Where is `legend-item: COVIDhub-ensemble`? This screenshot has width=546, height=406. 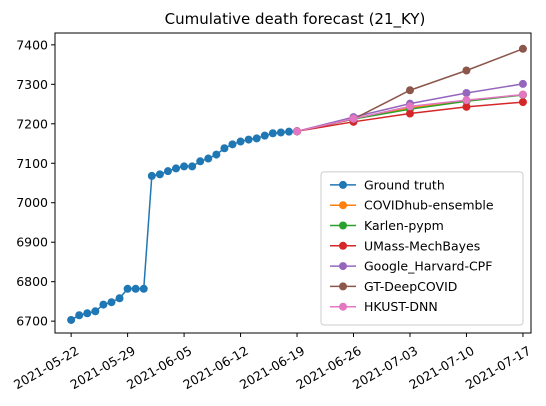 legend-item: COVIDhub-ensemble is located at coordinates (412, 205).